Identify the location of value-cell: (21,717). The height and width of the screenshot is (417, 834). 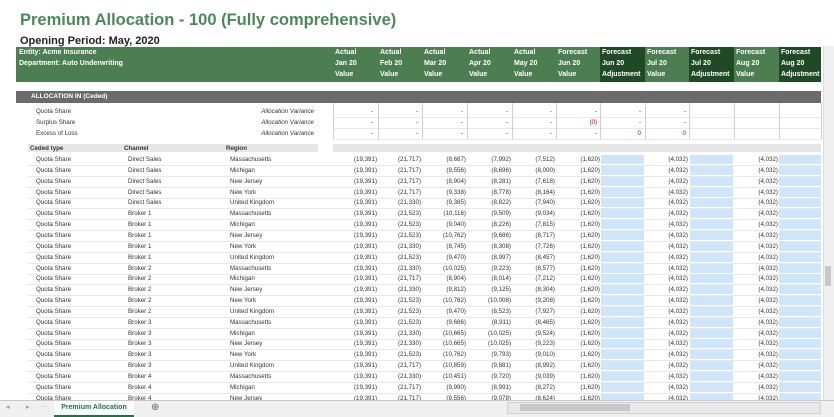
(409, 365).